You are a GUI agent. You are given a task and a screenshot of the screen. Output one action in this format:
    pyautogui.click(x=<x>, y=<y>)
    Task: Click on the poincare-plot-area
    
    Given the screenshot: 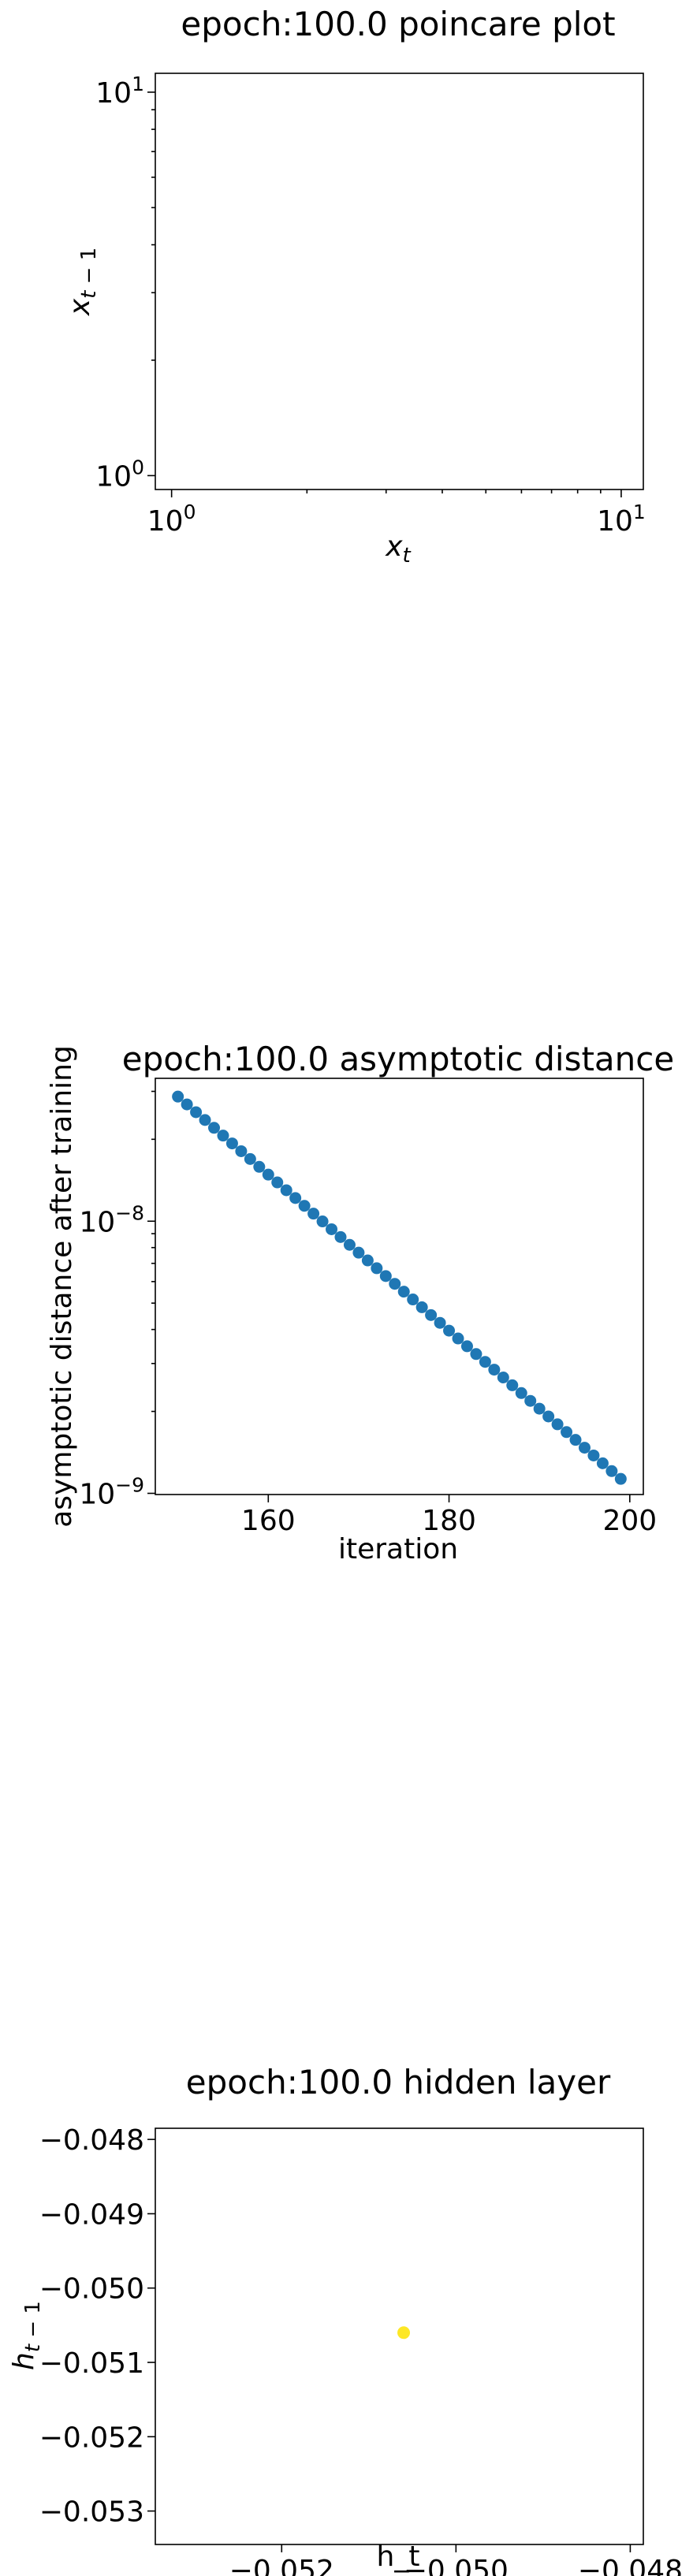 What is the action you would take?
    pyautogui.click(x=399, y=281)
    